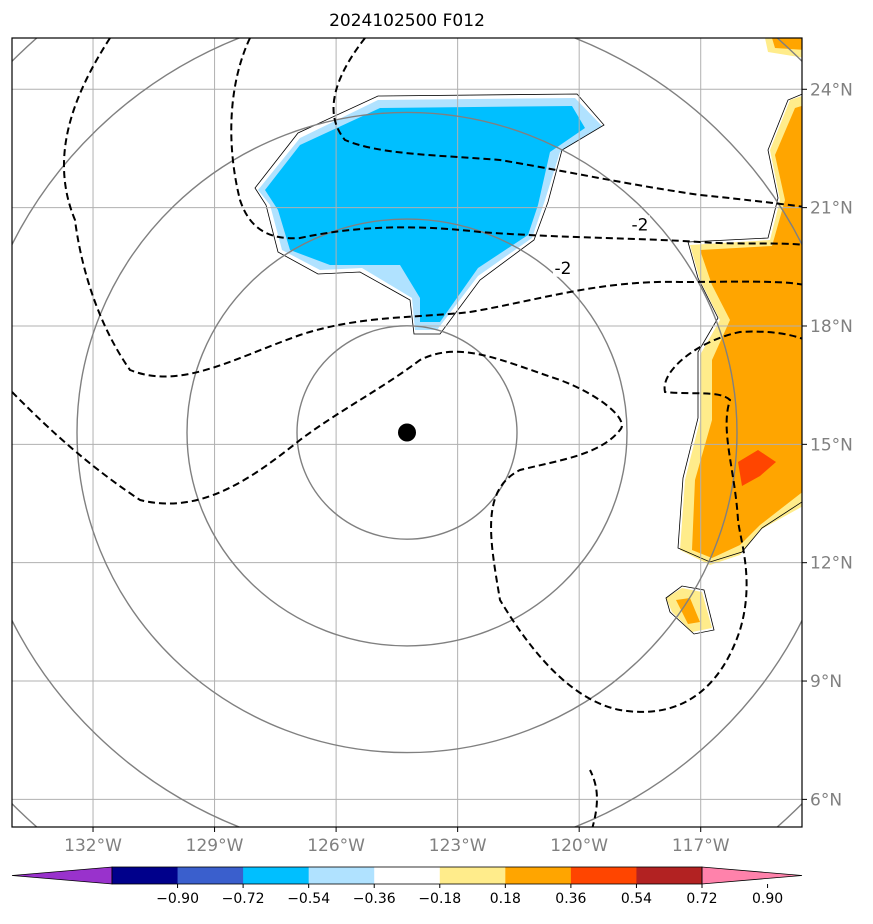 The image size is (873, 924). I want to click on colorbar-tick-label: 0.36, so click(570, 899).